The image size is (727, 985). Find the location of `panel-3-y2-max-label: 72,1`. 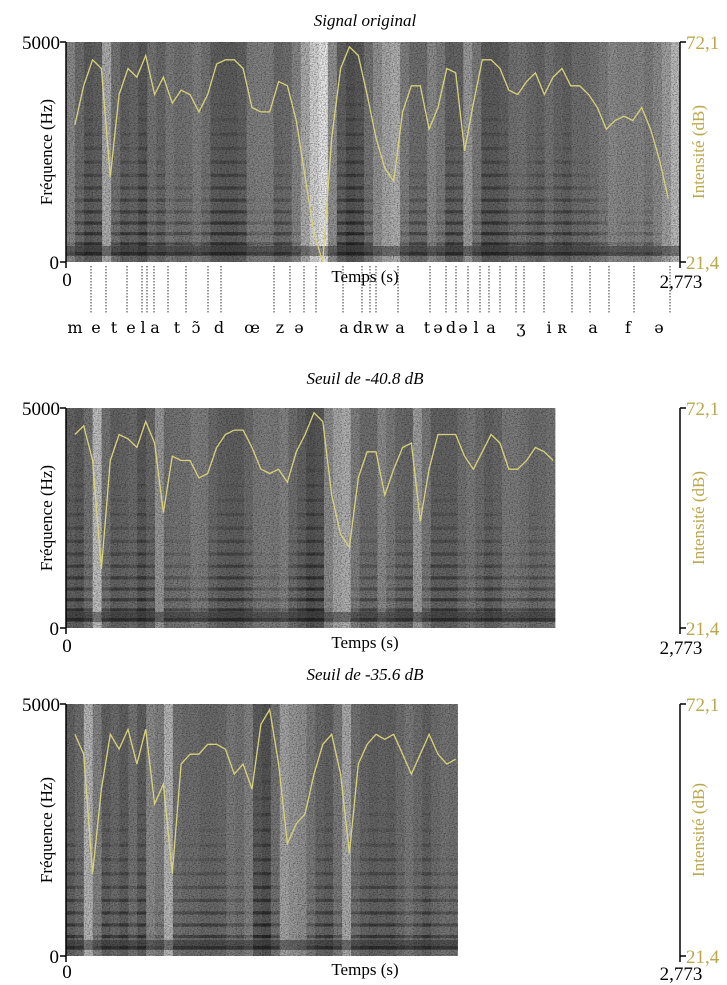

panel-3-y2-max-label: 72,1 is located at coordinates (702, 705).